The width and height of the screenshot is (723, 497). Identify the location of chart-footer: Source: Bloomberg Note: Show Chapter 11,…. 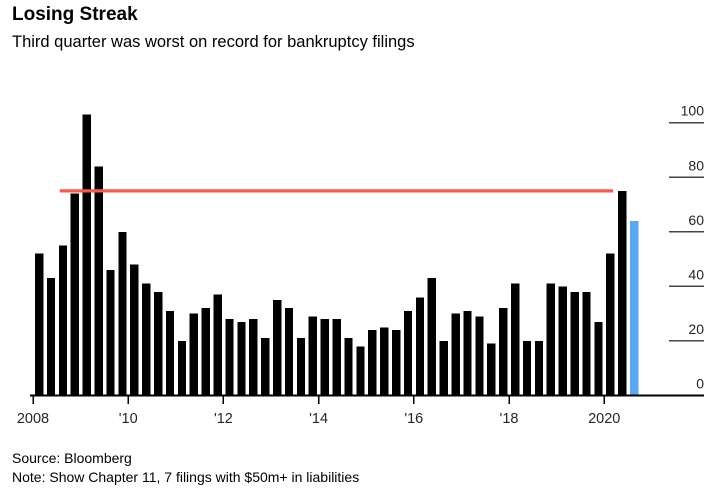
(185, 468).